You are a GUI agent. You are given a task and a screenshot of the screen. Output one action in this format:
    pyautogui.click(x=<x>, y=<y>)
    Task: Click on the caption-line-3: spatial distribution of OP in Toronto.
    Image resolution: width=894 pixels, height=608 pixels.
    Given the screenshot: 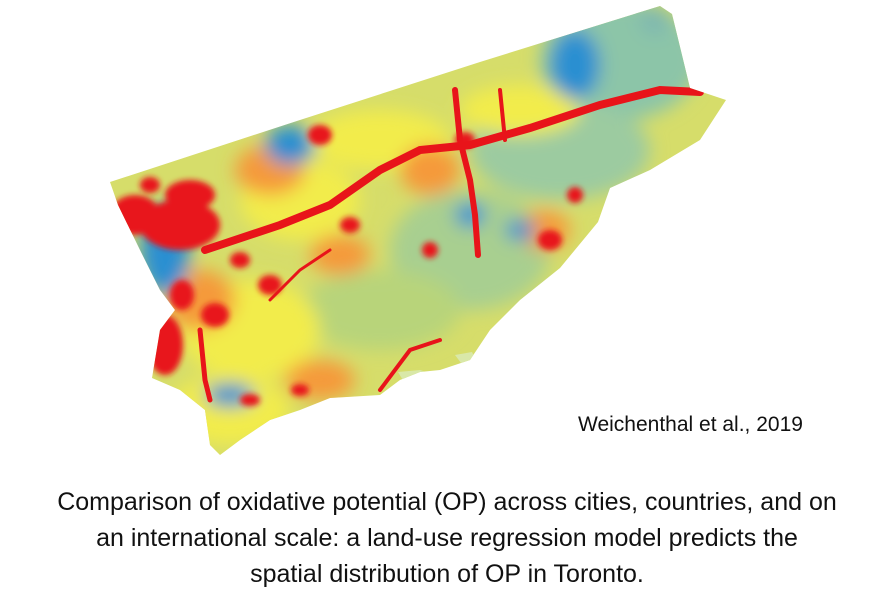 What is the action you would take?
    pyautogui.click(x=447, y=574)
    